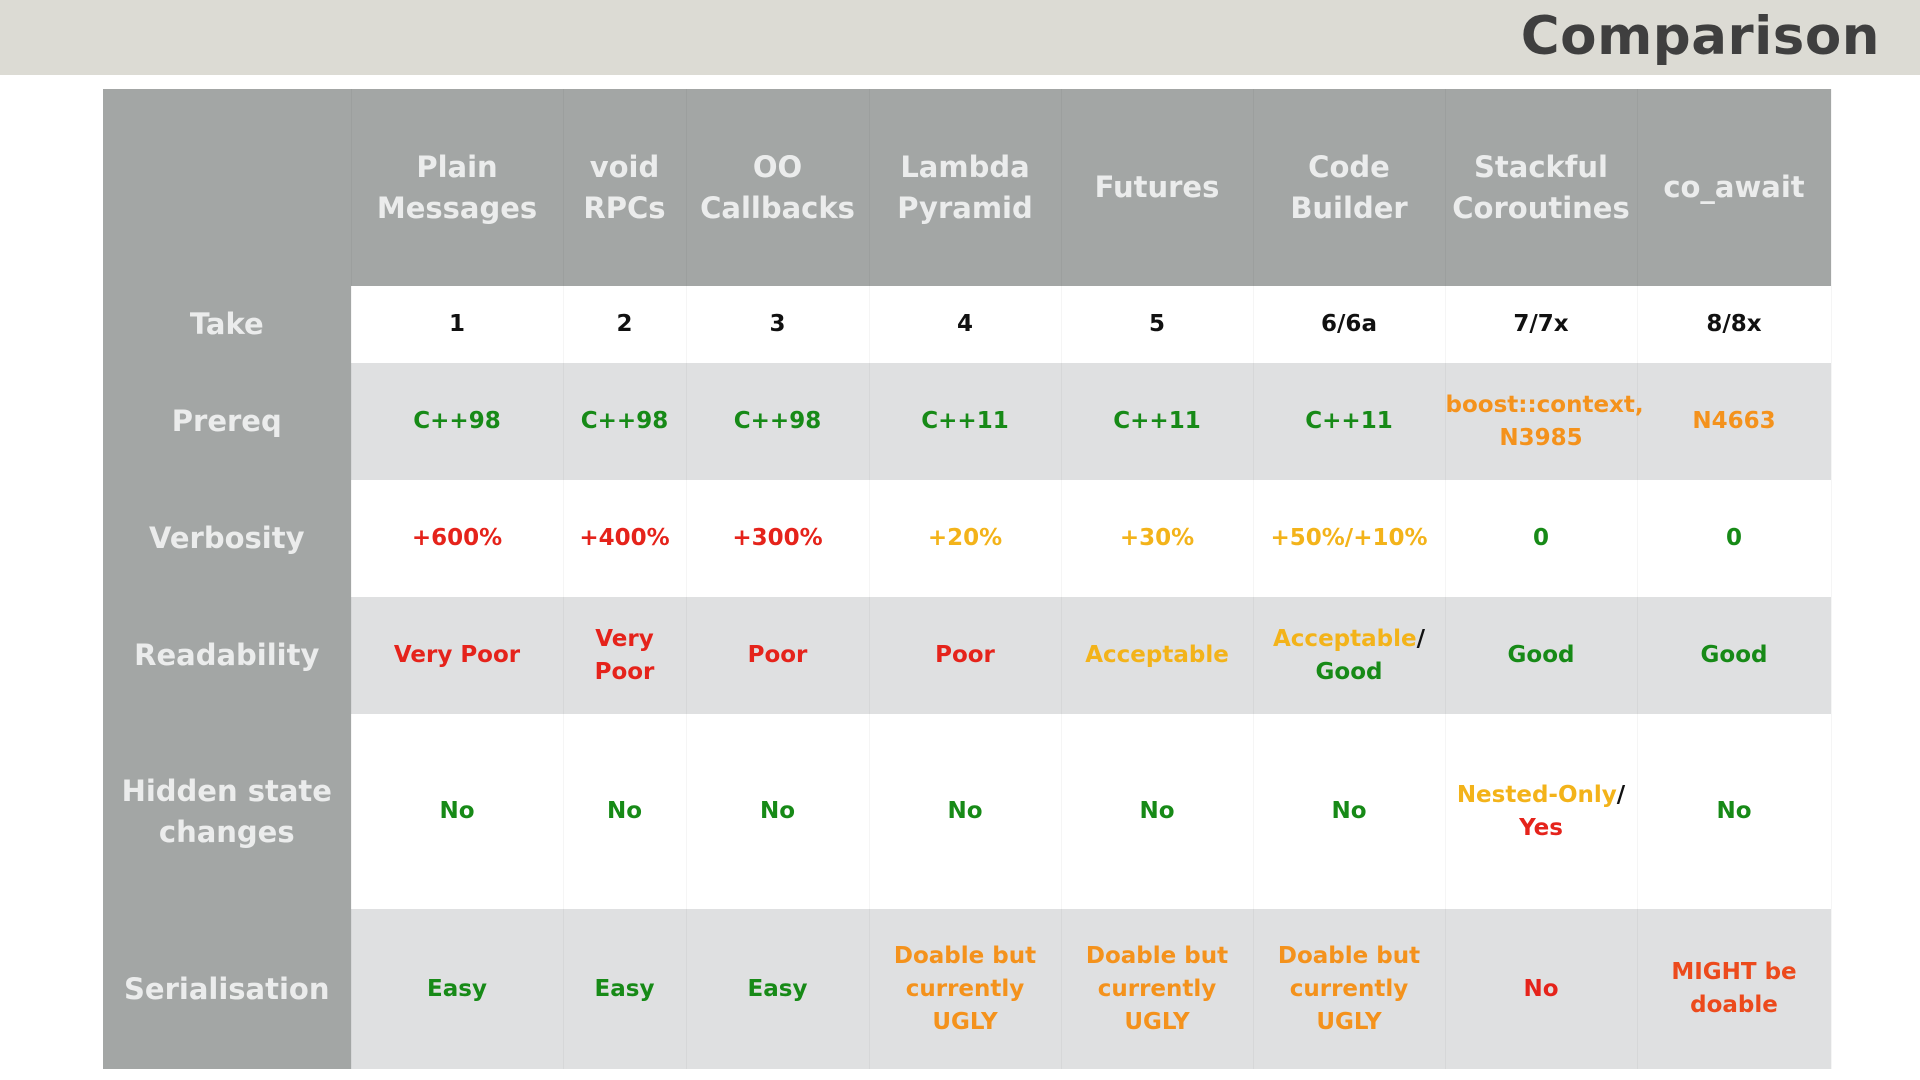  I want to click on cell-value: +20%, so click(965, 538).